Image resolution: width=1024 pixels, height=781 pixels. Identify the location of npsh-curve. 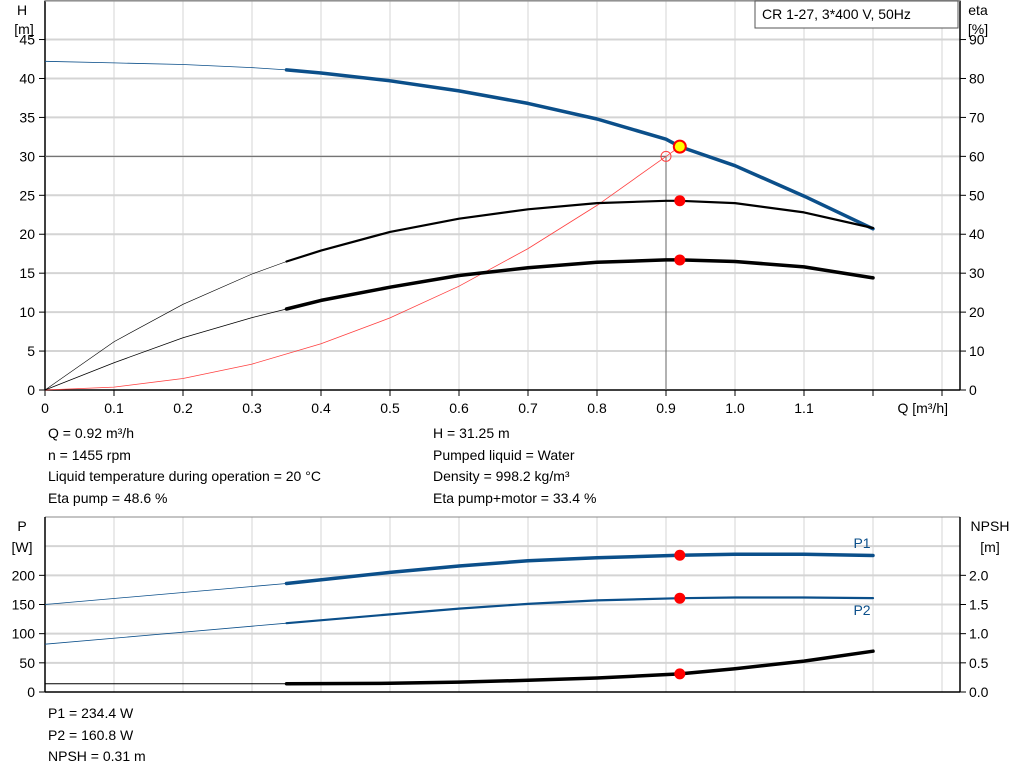
(579, 667).